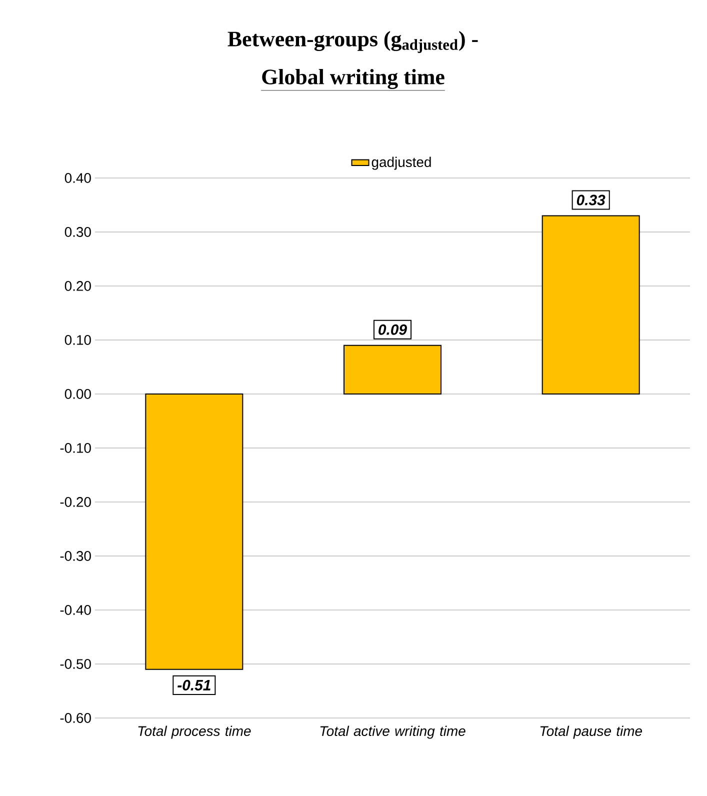  Describe the element at coordinates (75, 718) in the screenshot. I see `y-tick-label: -0.60` at that location.